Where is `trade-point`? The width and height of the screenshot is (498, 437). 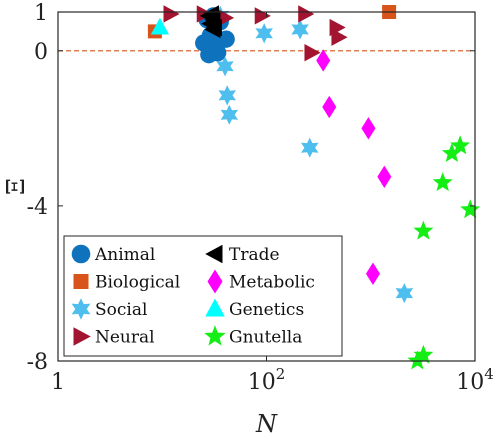
trade-point is located at coordinates (213, 27).